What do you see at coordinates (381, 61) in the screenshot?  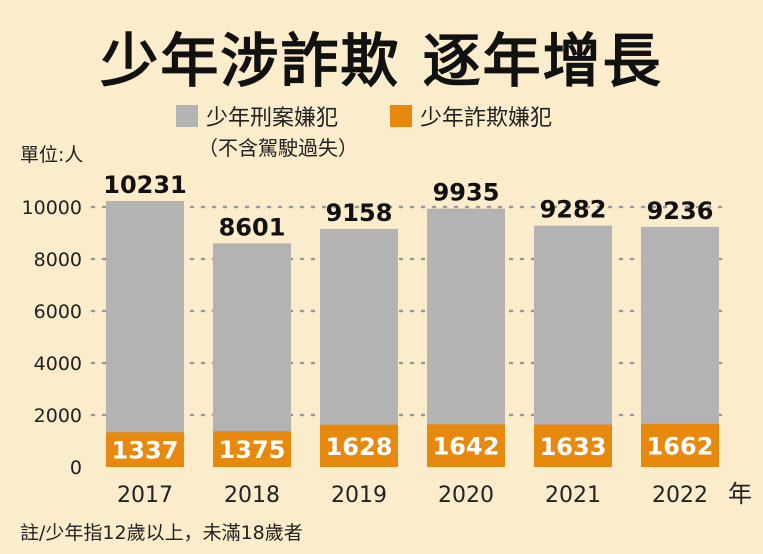 I see `chart-title: 少年涉詐欺 逐年增長` at bounding box center [381, 61].